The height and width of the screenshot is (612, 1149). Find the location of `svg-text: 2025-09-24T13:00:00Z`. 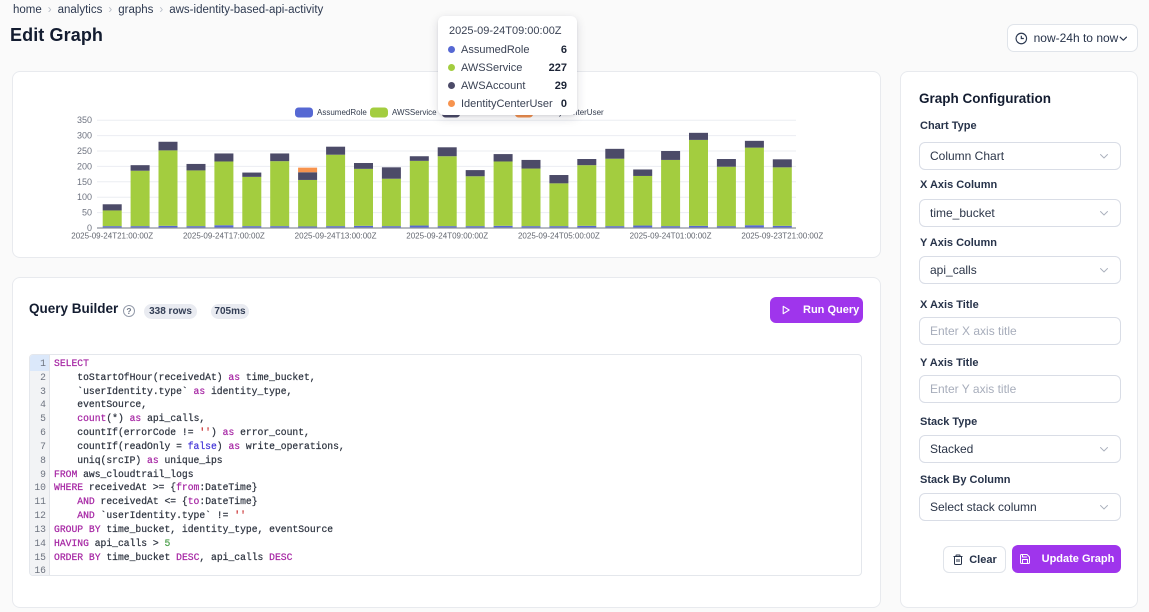

svg-text: 2025-09-24T13:00:00Z is located at coordinates (336, 236).